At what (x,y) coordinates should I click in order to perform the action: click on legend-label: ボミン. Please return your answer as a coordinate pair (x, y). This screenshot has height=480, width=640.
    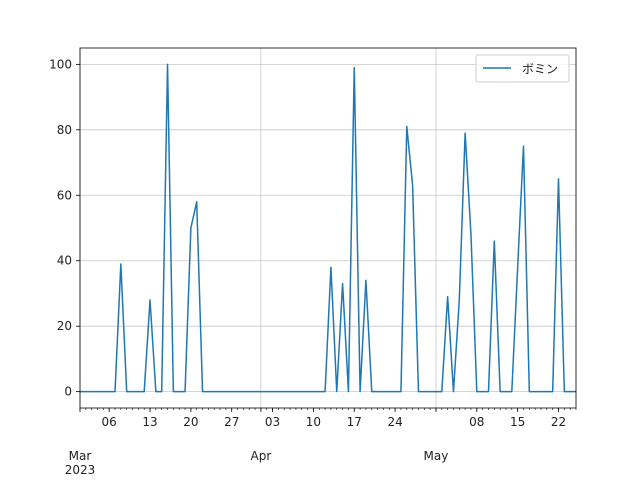
    Looking at the image, I should click on (540, 69).